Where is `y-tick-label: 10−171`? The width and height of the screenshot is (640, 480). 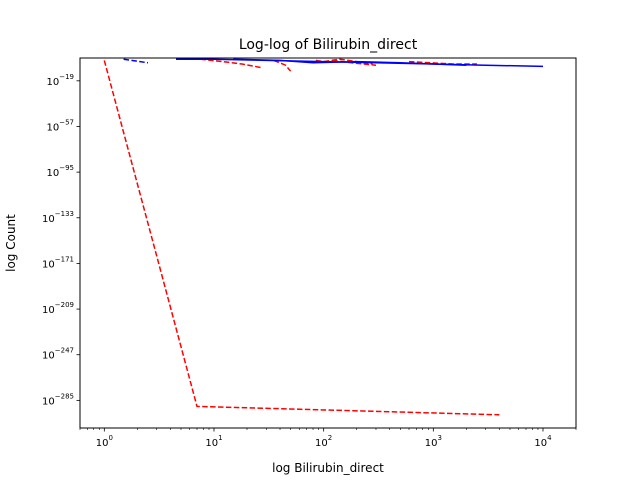
y-tick-label: 10−171 is located at coordinates (58, 262).